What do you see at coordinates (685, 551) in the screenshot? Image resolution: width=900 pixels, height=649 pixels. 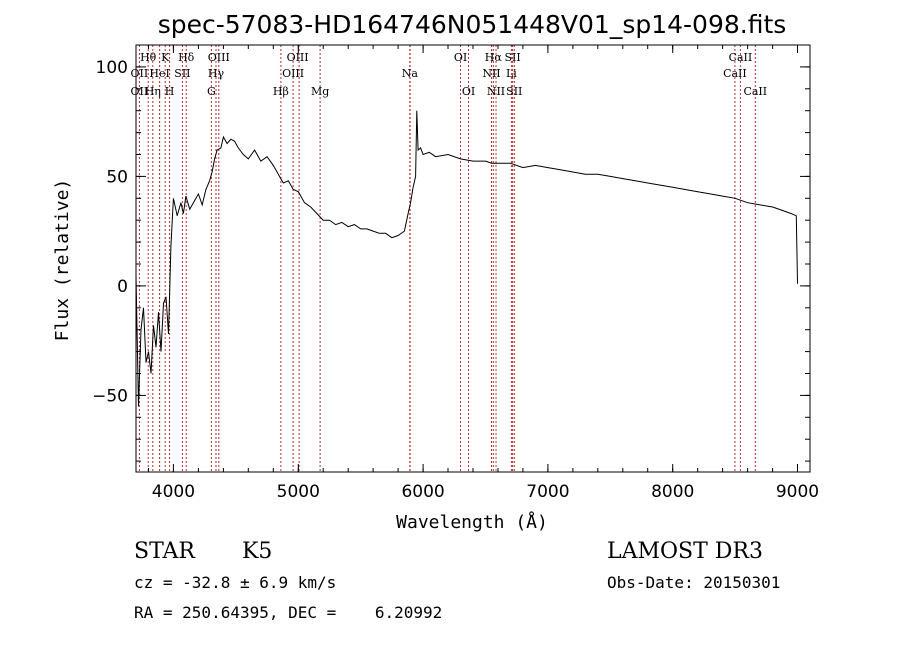 I see `survey-name: LAMOST DR3` at bounding box center [685, 551].